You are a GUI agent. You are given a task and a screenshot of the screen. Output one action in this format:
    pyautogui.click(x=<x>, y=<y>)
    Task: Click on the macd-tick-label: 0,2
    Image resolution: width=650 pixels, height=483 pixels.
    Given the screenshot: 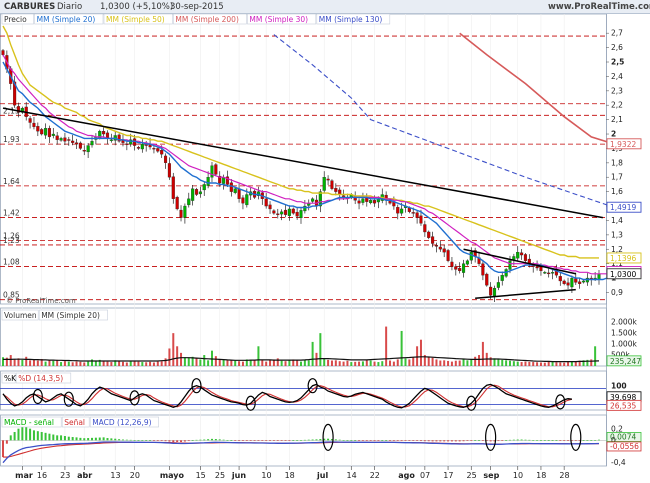 What is the action you would take?
    pyautogui.click(x=617, y=429)
    